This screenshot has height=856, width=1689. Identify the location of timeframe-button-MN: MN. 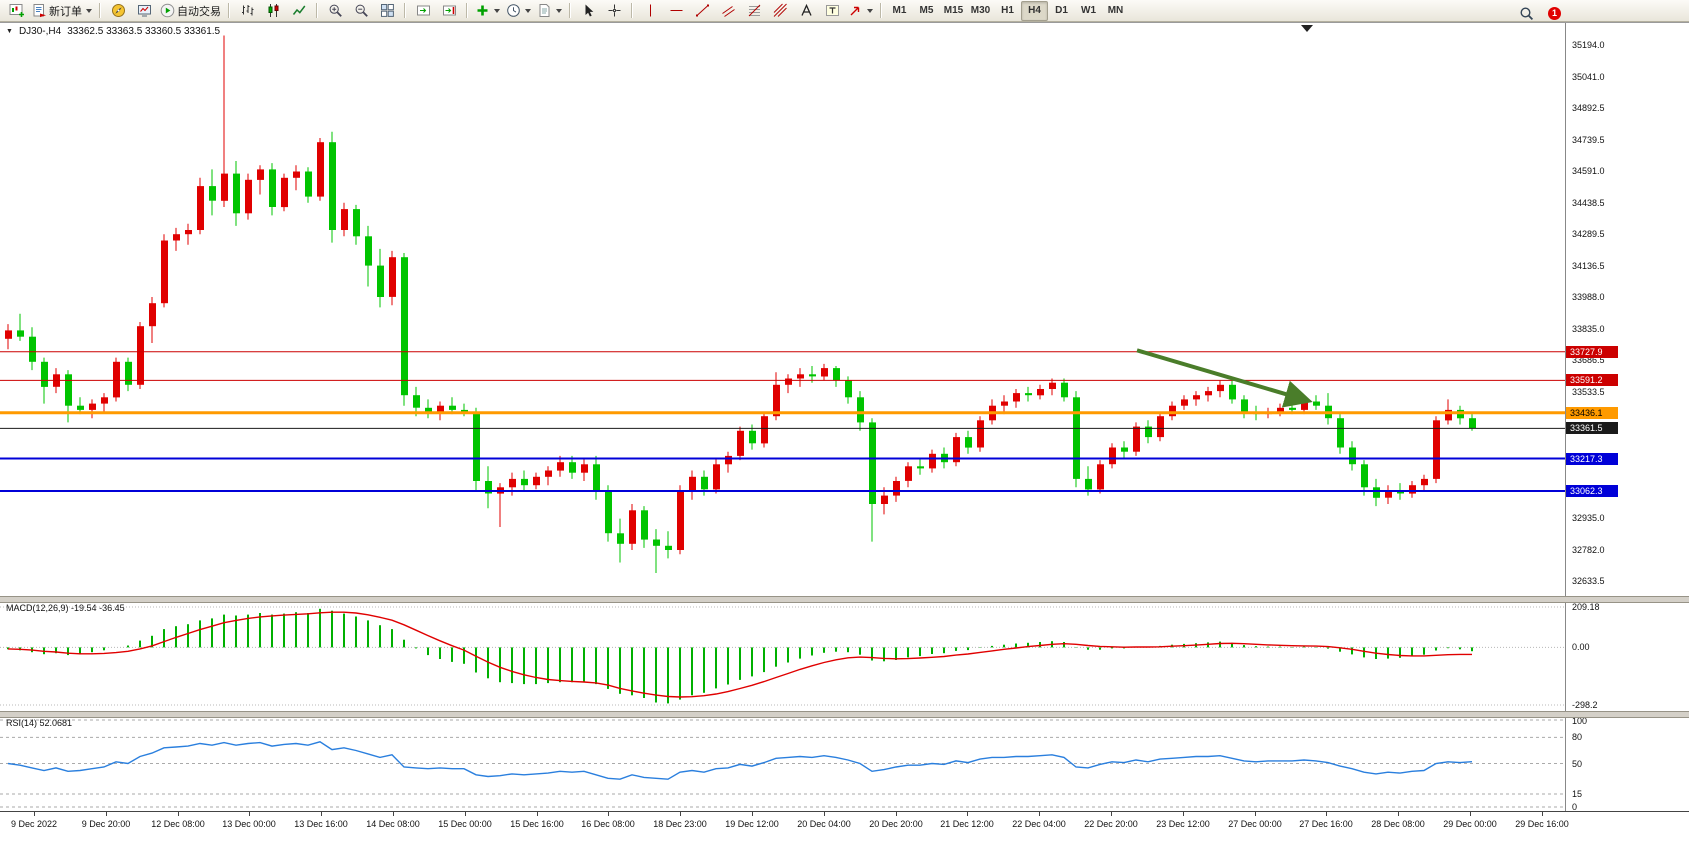
(1115, 10).